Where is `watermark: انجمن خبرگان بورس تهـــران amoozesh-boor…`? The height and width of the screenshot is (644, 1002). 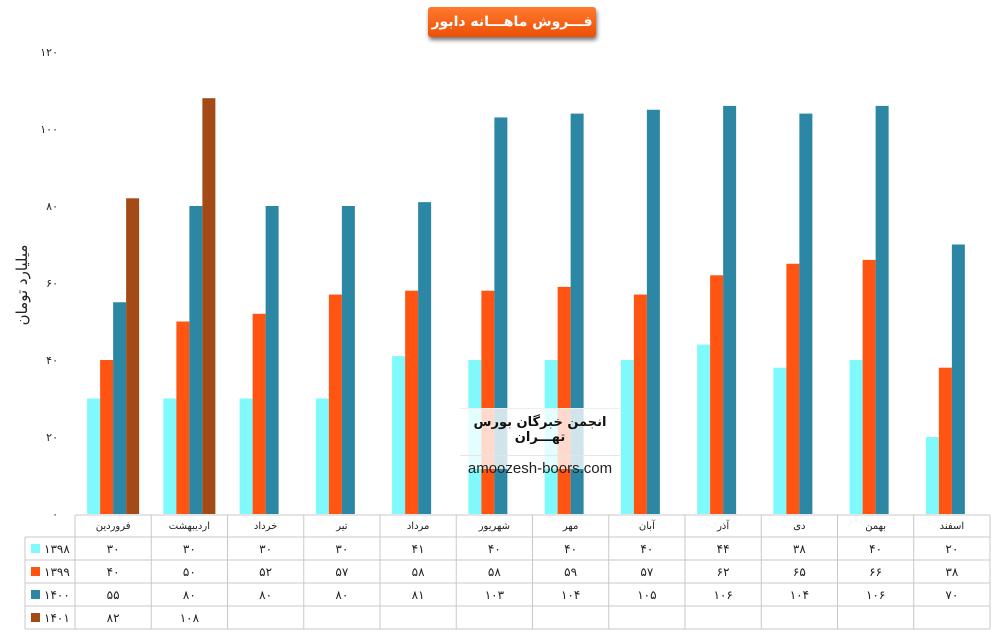
watermark: انجمن خبرگان بورس تهـــران amoozesh-boor… is located at coordinates (540, 442).